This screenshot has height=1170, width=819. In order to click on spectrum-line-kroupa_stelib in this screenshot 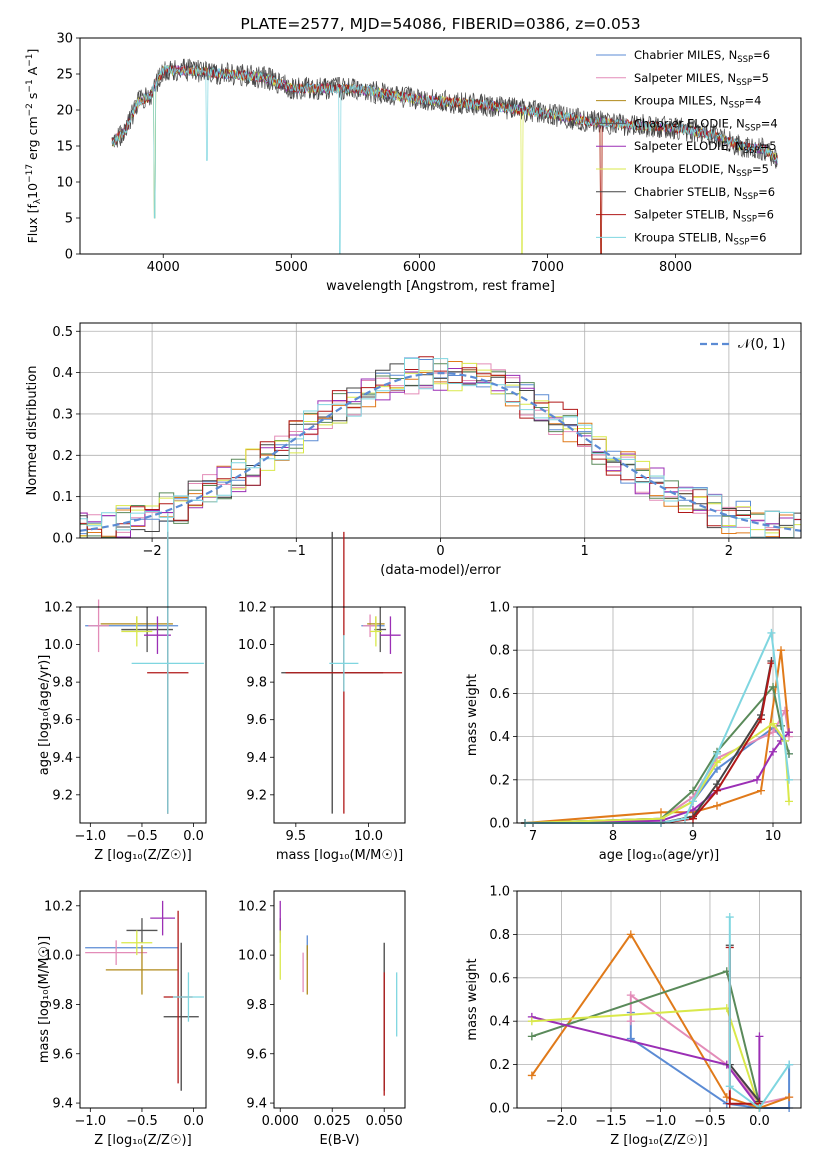, I will do `click(444, 159)`.